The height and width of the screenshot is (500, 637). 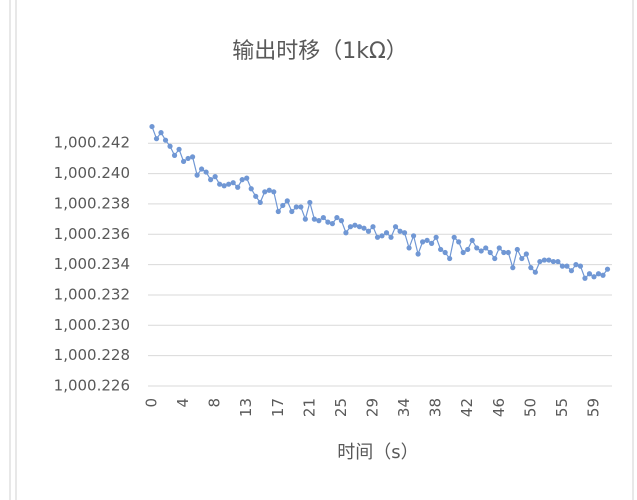 I want to click on x-tick-label: 50, so click(x=530, y=407).